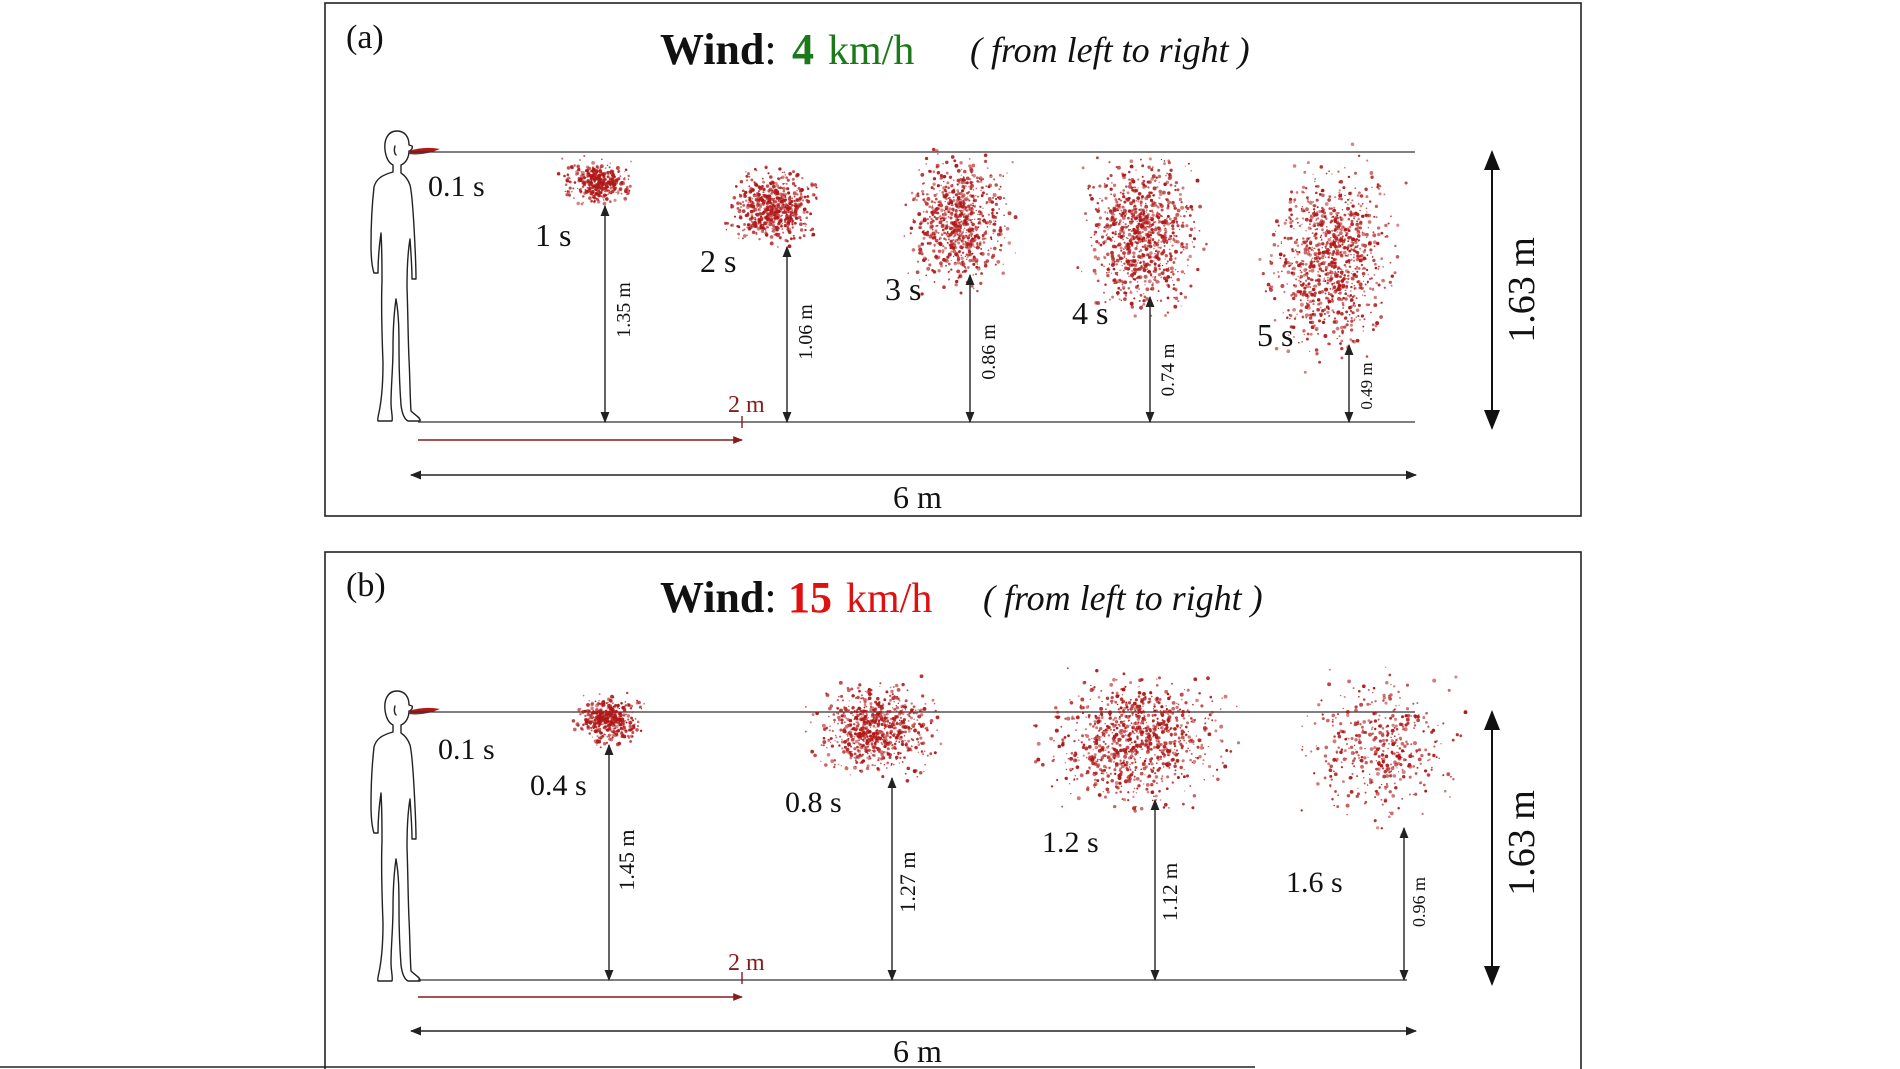 Image resolution: width=1900 pixels, height=1069 pixels. Describe the element at coordinates (558, 785) in the screenshot. I see `panel-b-cloud-1-time: 0.4 s` at that location.